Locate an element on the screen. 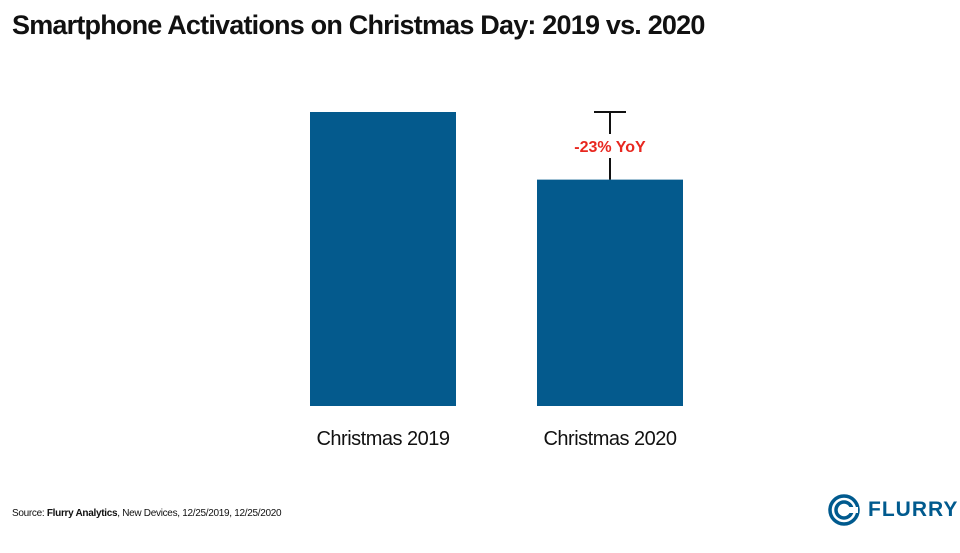 This screenshot has width=960, height=553. flurry-logo-text: FLURRY is located at coordinates (913, 509).